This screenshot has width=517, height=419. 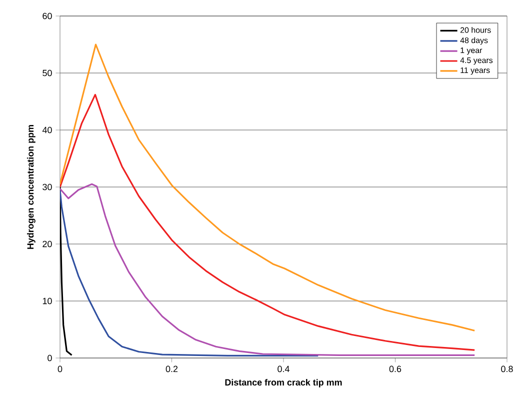 I want to click on y-axis-title: Hydrogen concentration ppm, so click(x=31, y=187).